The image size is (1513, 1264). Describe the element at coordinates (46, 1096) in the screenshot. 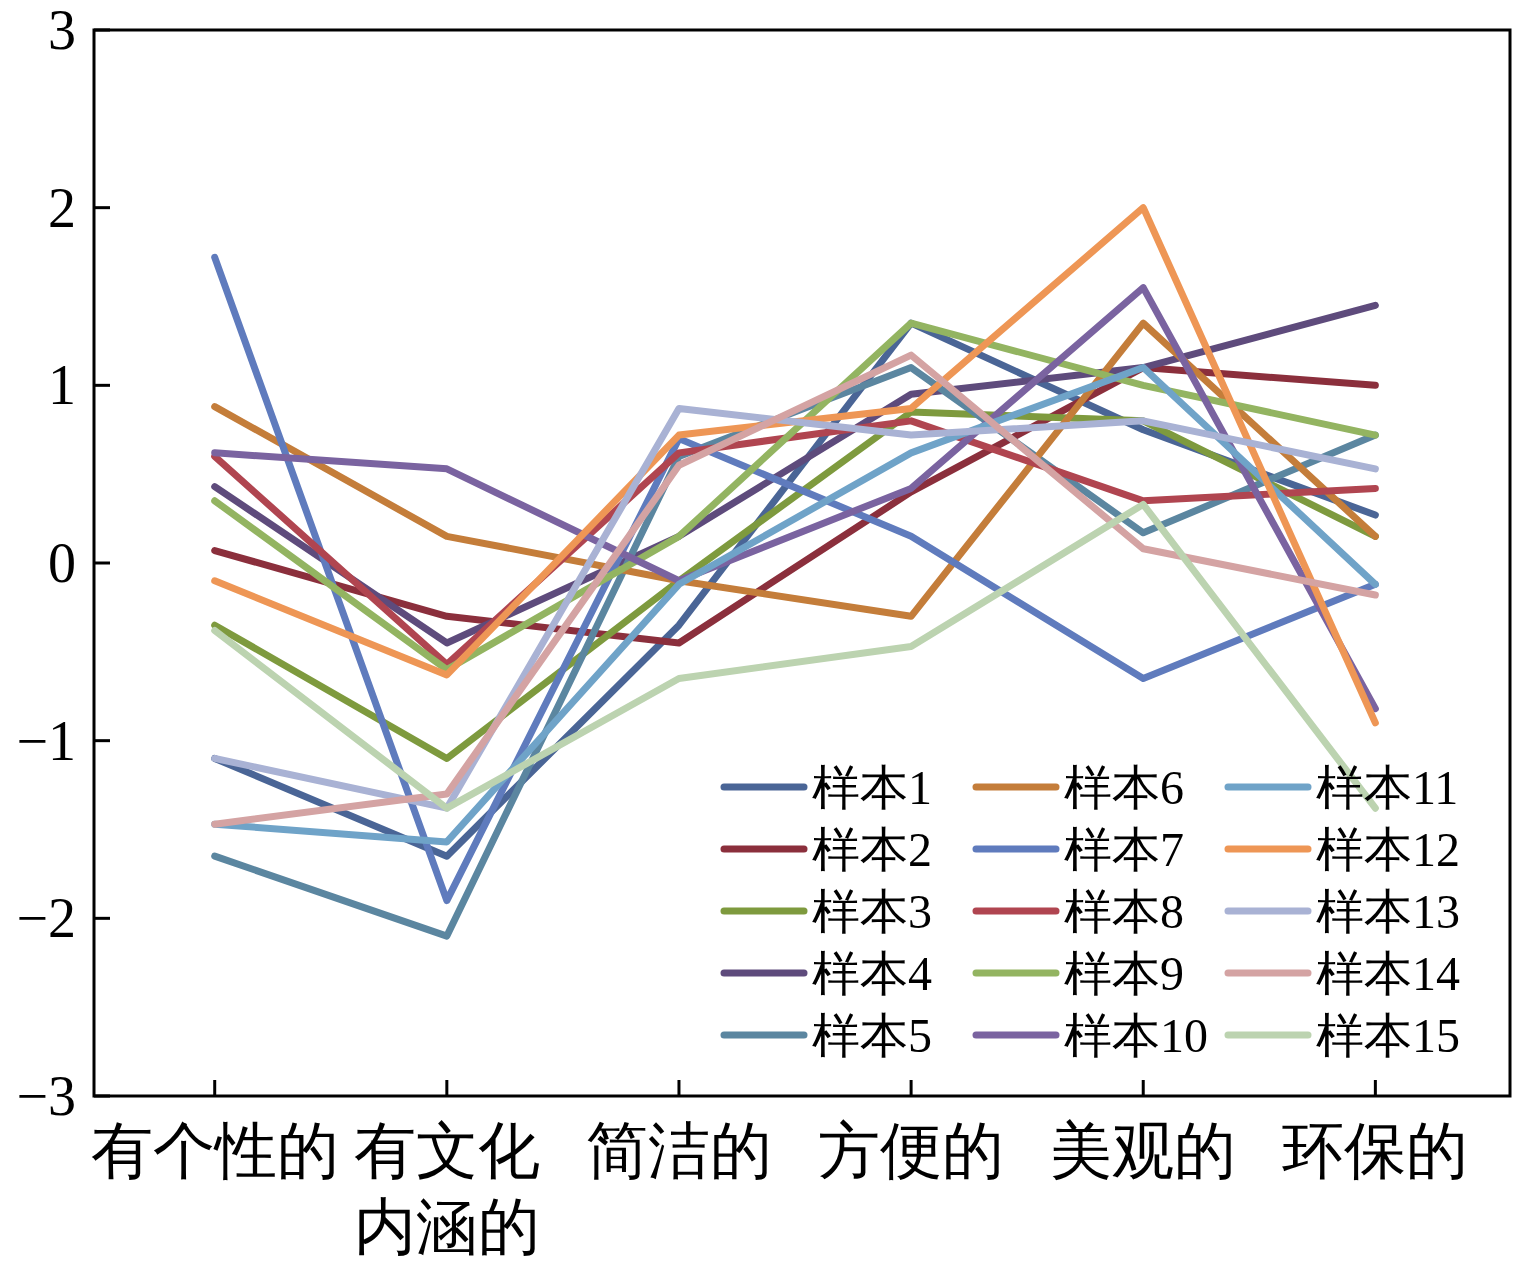

I see `y-tick-label: −3` at that location.